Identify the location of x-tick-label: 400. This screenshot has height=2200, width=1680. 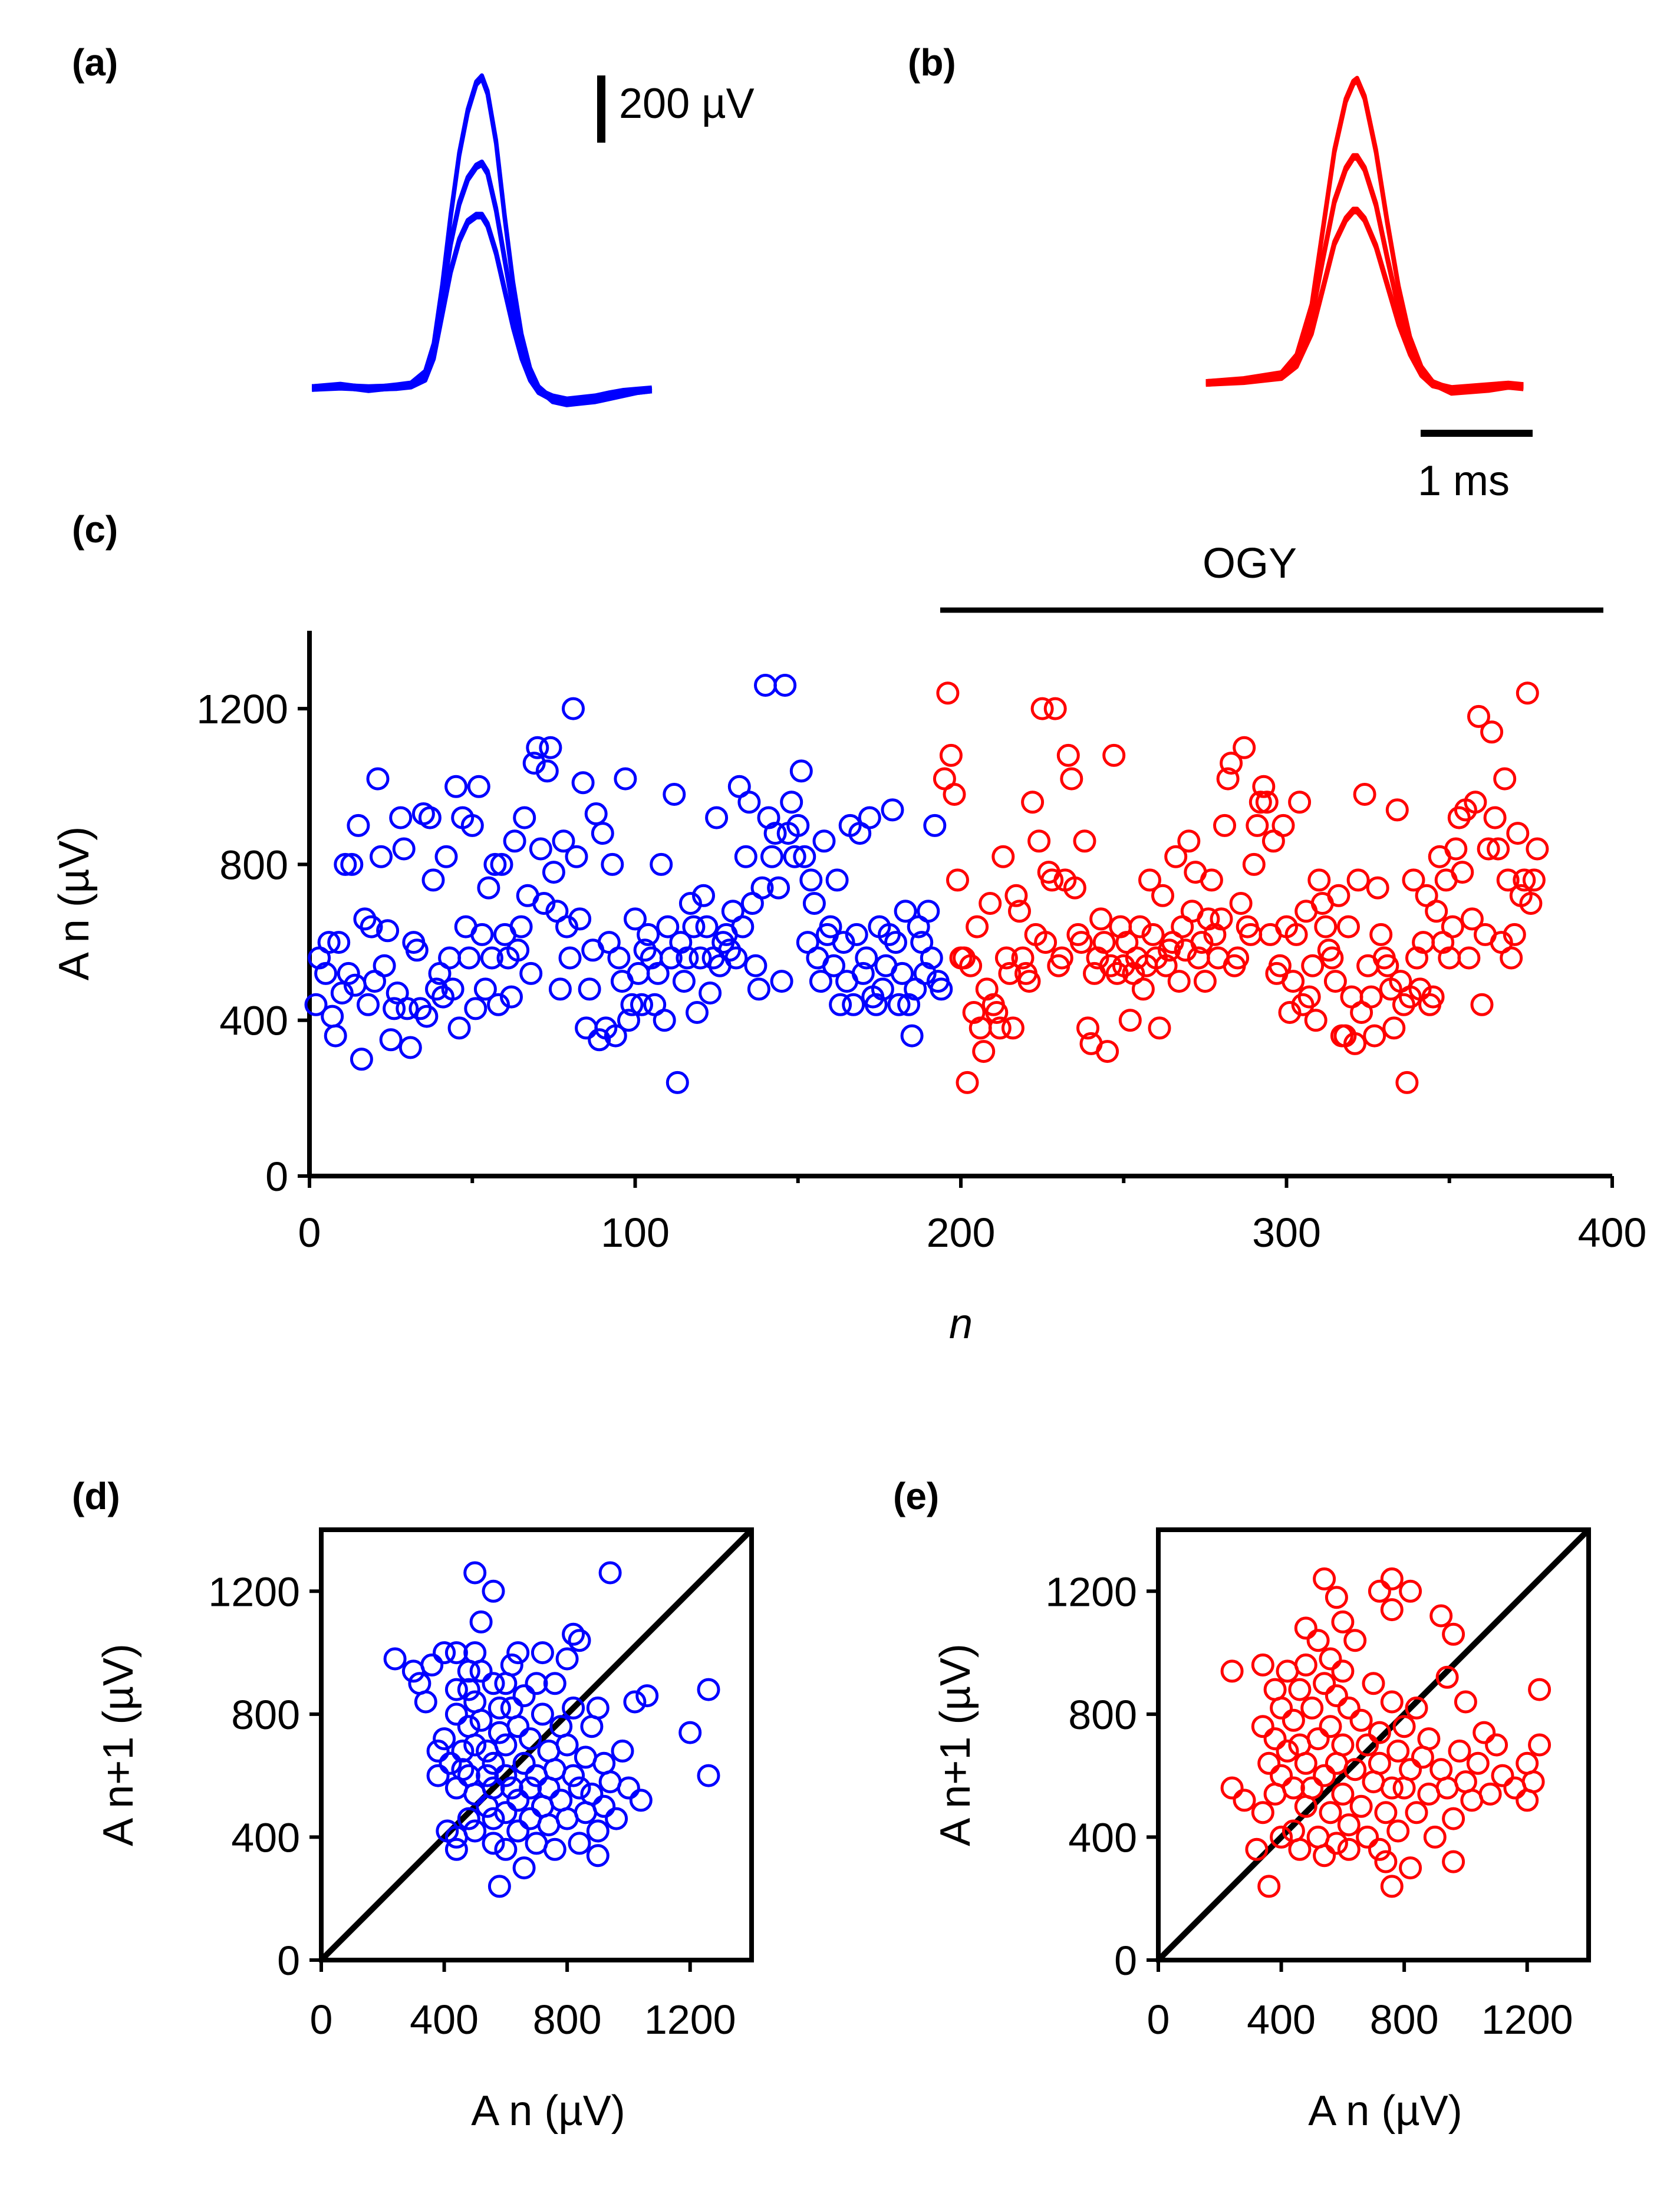
(1281, 2020).